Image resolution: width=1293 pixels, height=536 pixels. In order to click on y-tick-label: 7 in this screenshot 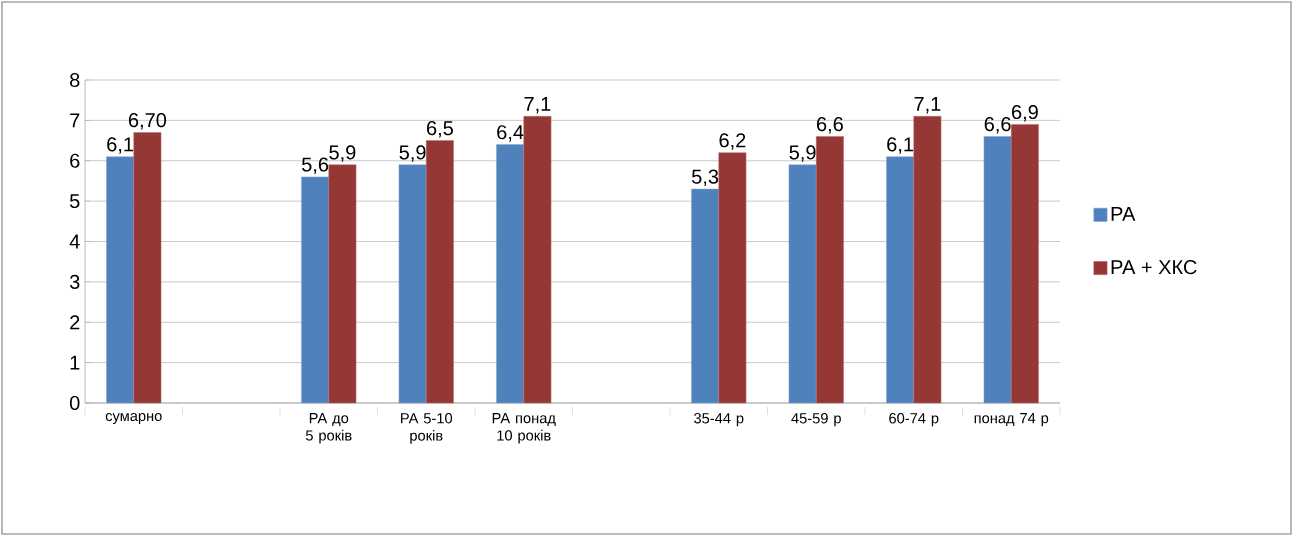, I will do `click(75, 120)`.